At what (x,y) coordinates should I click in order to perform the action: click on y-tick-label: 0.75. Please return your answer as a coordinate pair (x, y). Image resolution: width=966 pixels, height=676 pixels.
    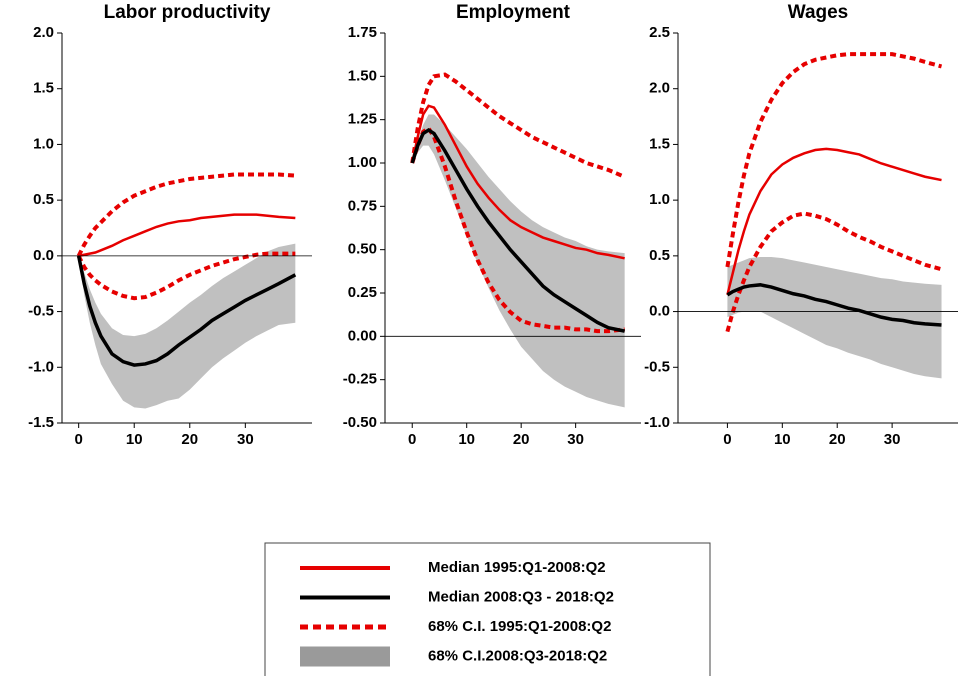
    Looking at the image, I should click on (362, 205).